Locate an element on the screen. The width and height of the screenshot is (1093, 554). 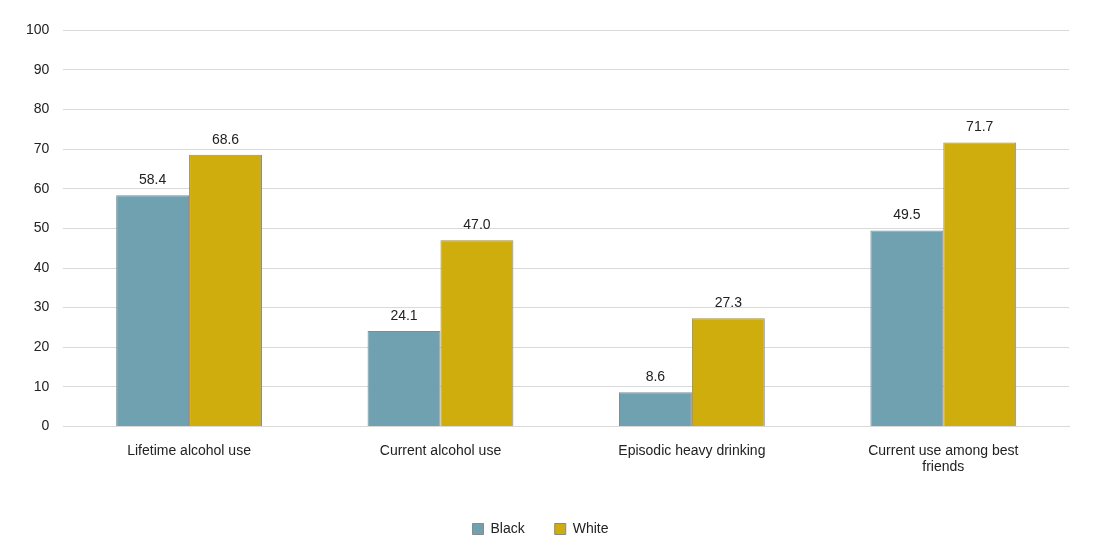
x-tick-label: Episodic heavy drinking is located at coordinates (692, 449).